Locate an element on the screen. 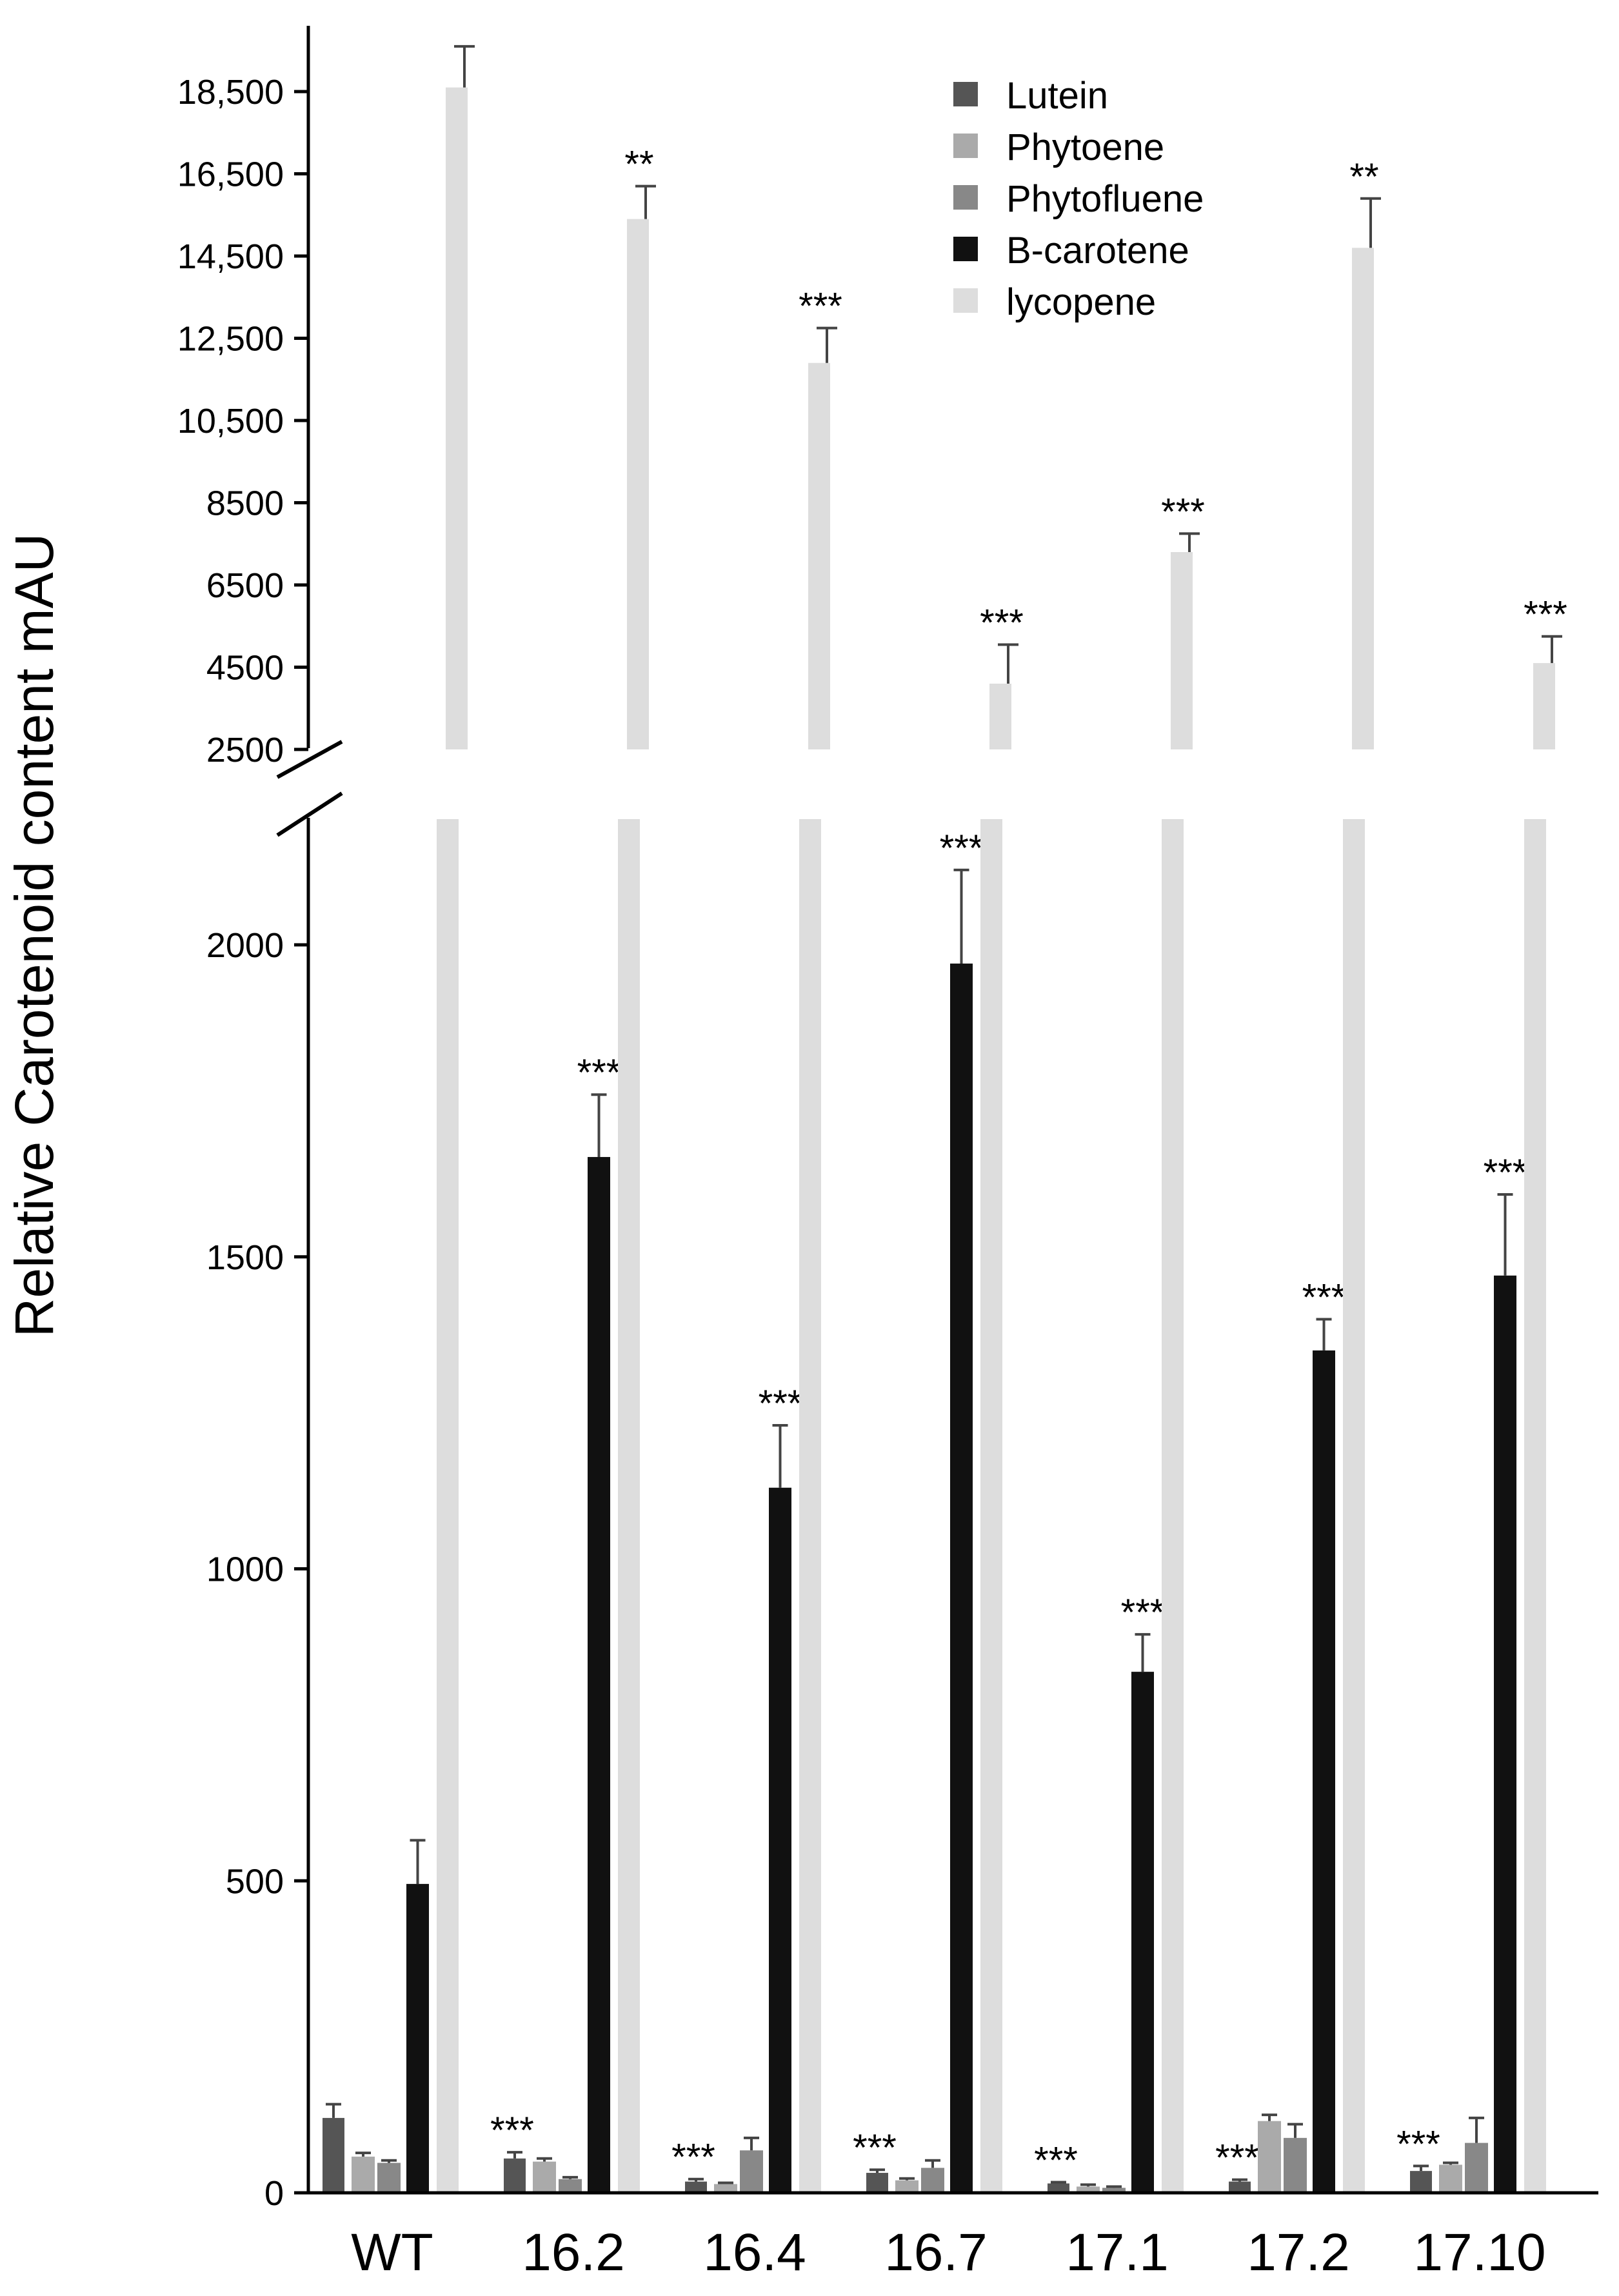 This screenshot has width=1619, height=2296. sig-label-lutein-17-10: *** is located at coordinates (1418, 2144).